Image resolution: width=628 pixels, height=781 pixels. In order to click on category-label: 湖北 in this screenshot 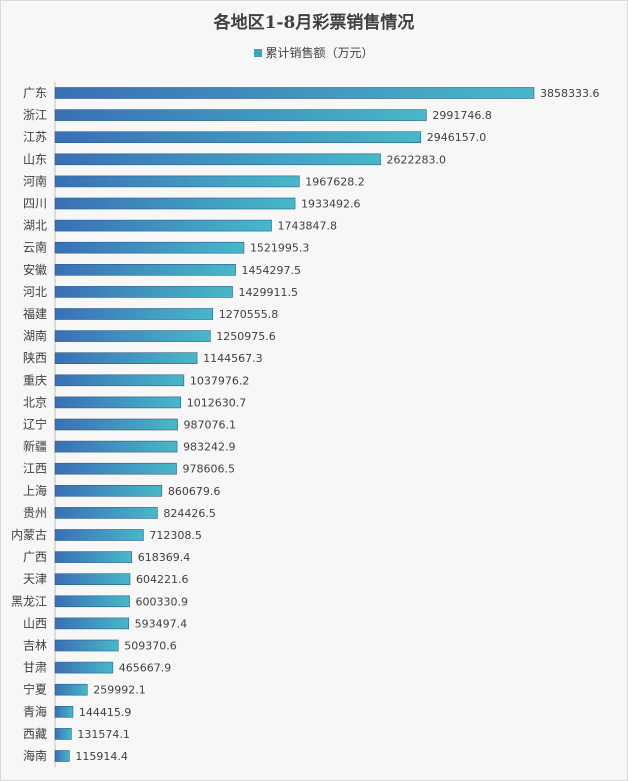, I will do `click(35, 225)`.